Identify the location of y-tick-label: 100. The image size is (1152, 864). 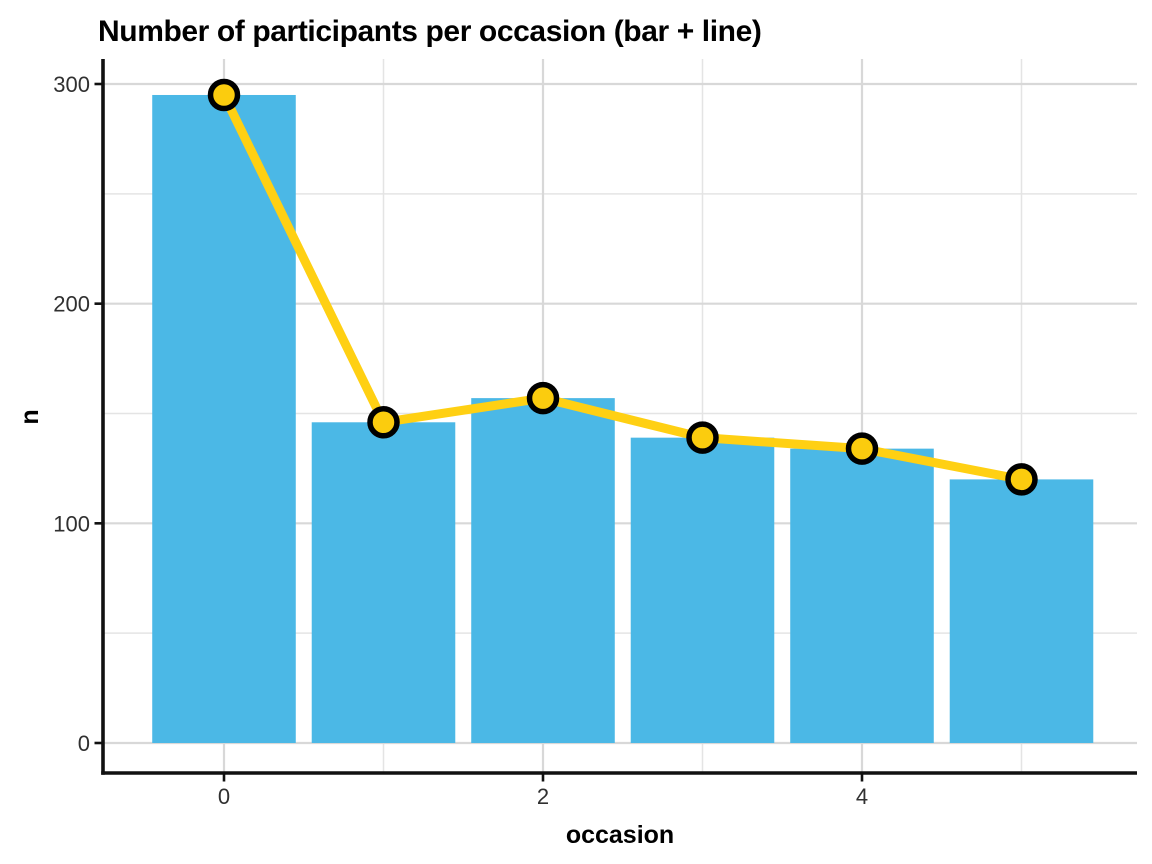
(71, 523).